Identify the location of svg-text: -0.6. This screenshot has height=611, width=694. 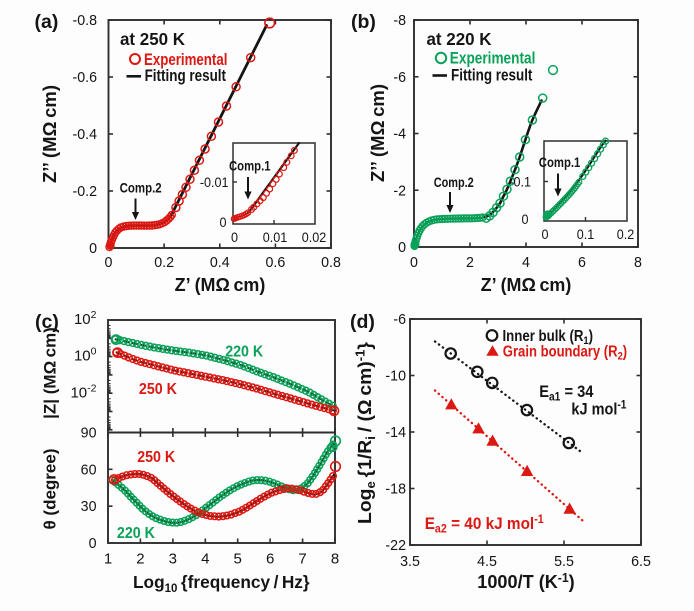
(84, 78).